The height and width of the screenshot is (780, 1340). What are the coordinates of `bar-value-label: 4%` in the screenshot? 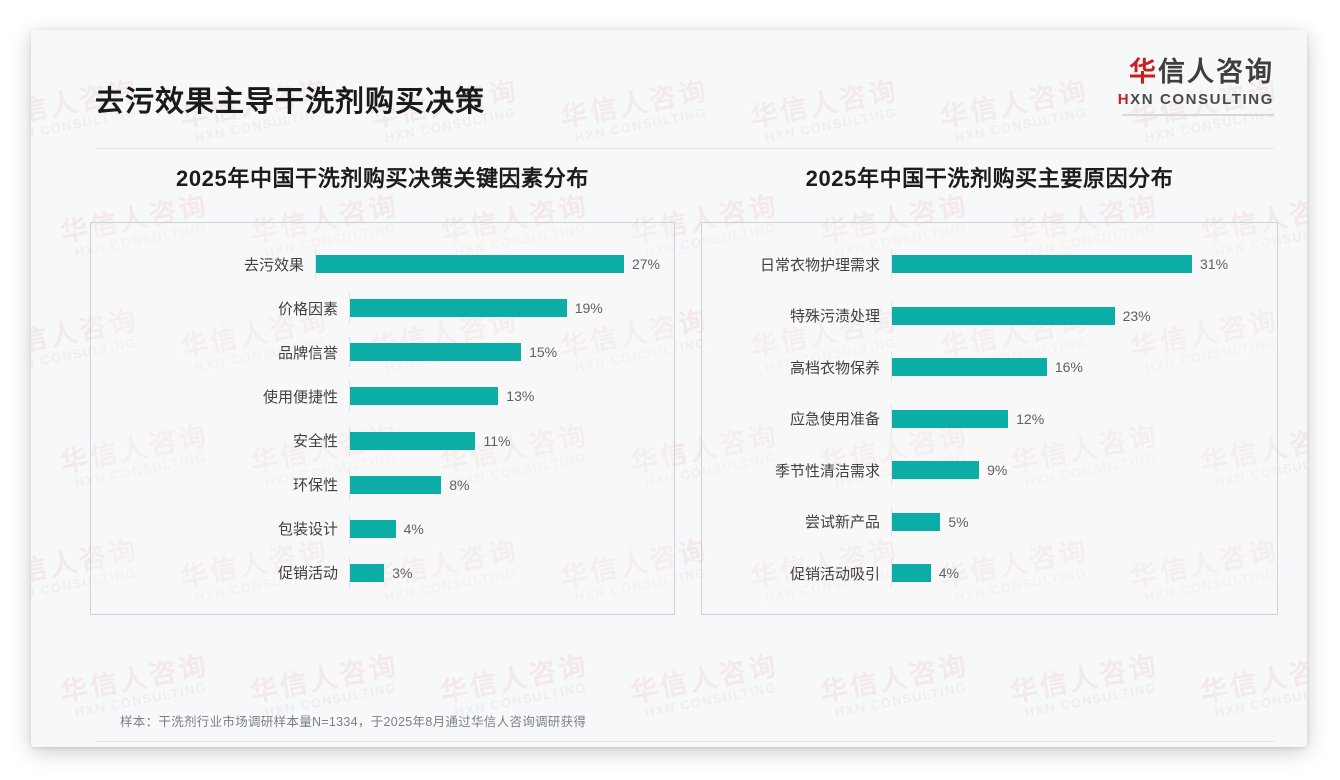 It's located at (948, 573).